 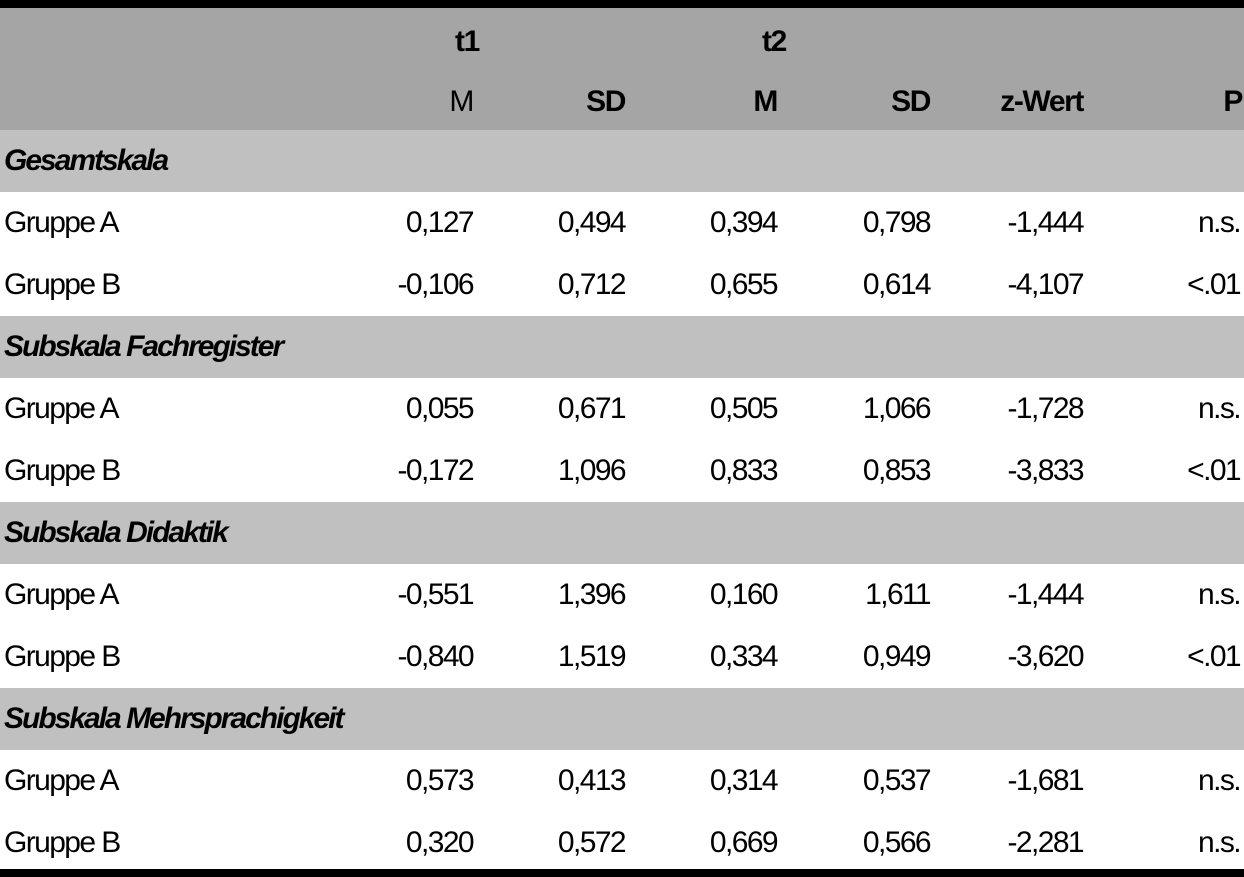 I want to click on cell-m-t1: -0,172, so click(x=436, y=470).